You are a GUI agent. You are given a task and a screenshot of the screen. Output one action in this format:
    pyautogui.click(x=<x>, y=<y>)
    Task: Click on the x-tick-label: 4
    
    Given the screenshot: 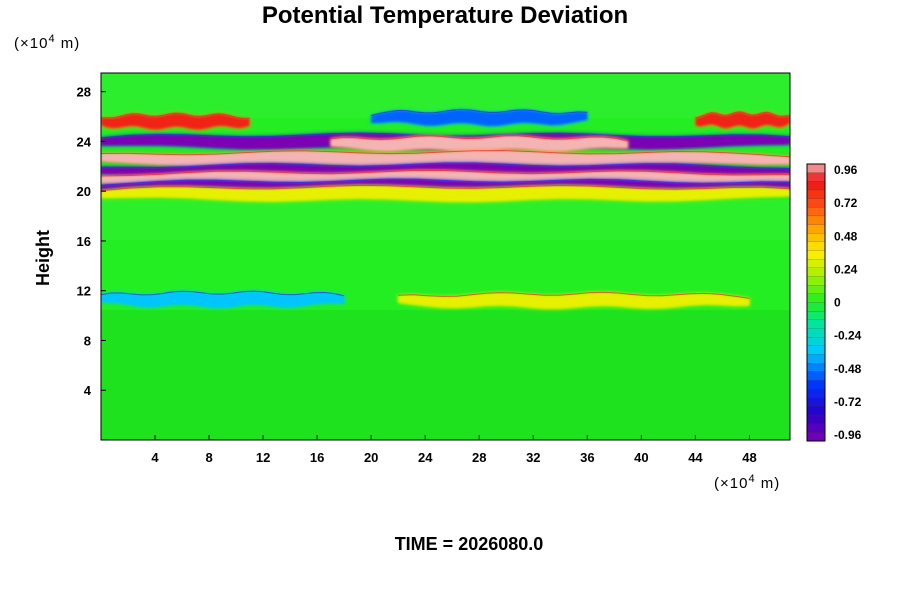 What is the action you would take?
    pyautogui.click(x=155, y=457)
    